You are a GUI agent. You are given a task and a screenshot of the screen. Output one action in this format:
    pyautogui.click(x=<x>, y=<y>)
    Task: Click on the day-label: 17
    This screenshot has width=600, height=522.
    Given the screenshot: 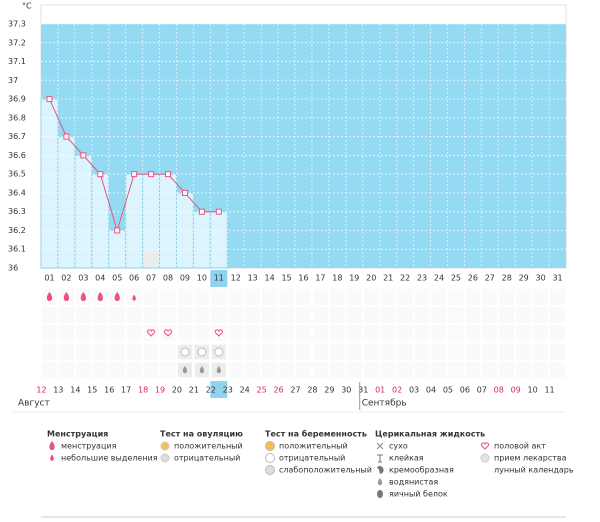 What is the action you would take?
    pyautogui.click(x=320, y=278)
    